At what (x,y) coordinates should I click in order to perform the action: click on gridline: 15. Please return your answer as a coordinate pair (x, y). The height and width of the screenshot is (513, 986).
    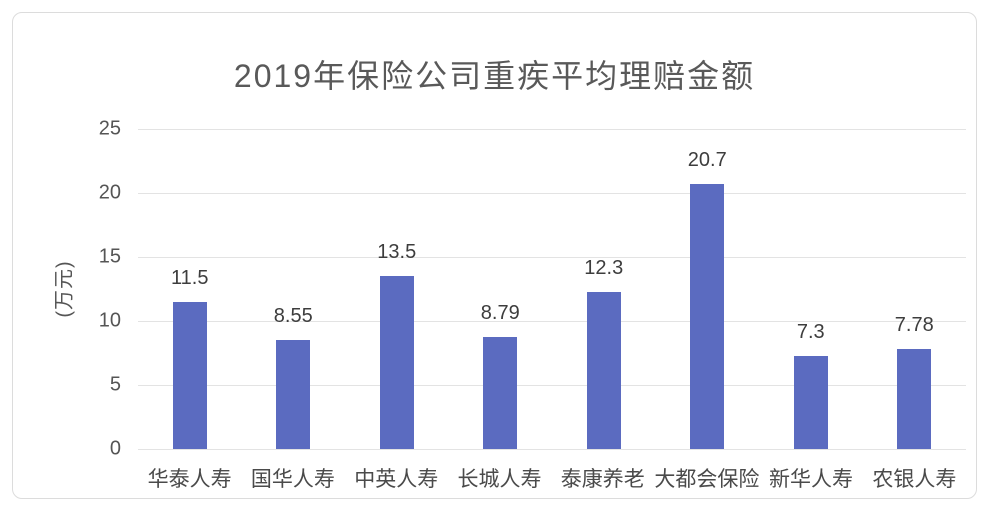
    Looking at the image, I should click on (532, 257).